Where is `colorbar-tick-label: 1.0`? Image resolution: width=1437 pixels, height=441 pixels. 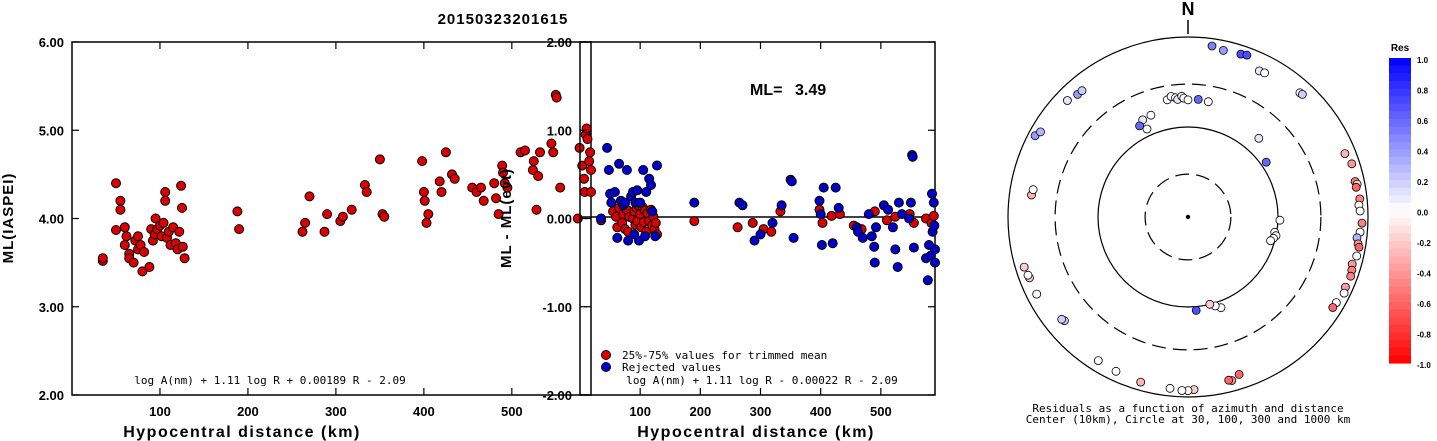
colorbar-tick-label: 1.0 is located at coordinates (1423, 60).